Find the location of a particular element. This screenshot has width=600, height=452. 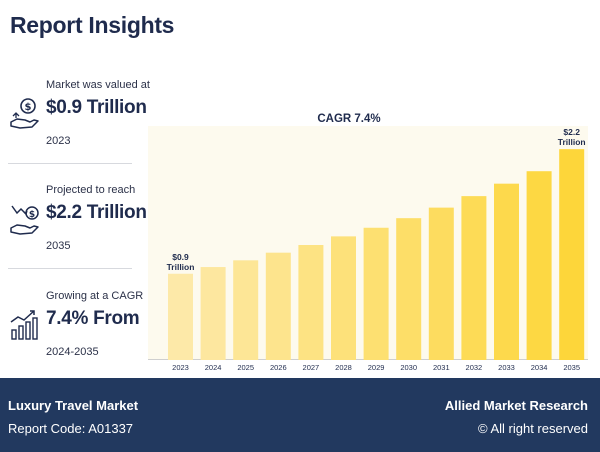

bar-2035 is located at coordinates (572, 254).